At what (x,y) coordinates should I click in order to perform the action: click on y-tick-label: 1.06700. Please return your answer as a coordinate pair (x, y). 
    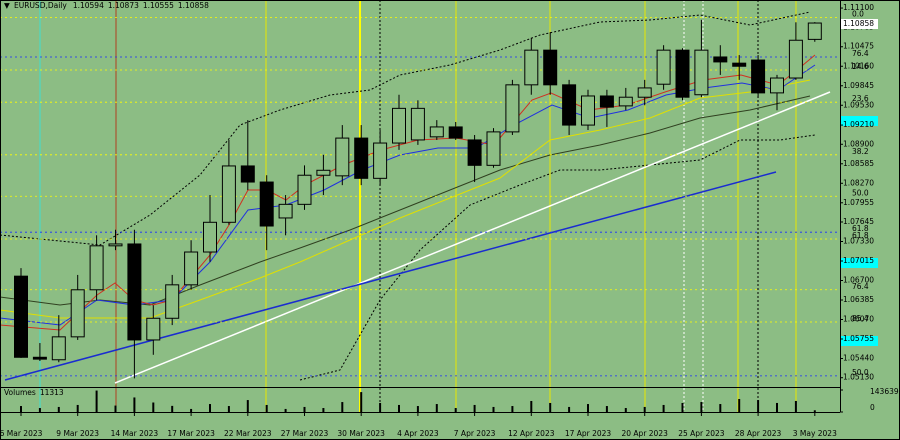
    Looking at the image, I should click on (858, 279).